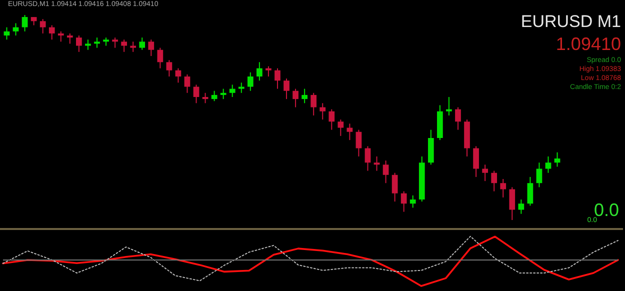 The height and width of the screenshot is (291, 625). I want to click on annotation: 1.09410, so click(588, 44).